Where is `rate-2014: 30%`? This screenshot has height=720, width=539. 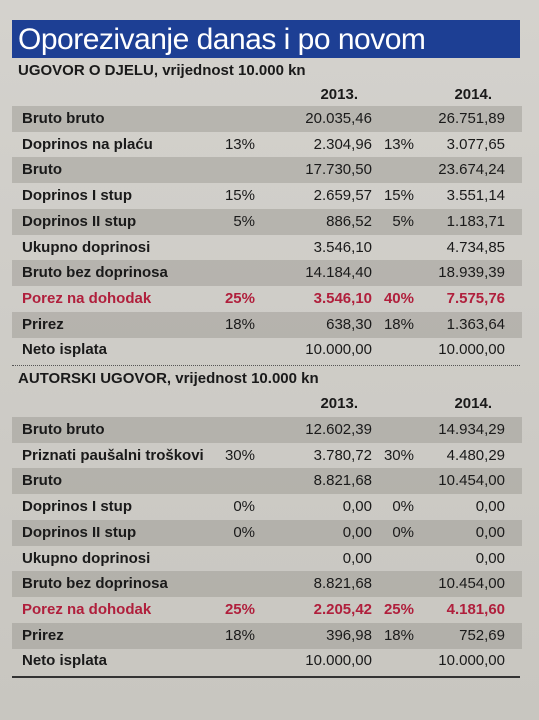
rate-2014: 30% is located at coordinates (398, 455).